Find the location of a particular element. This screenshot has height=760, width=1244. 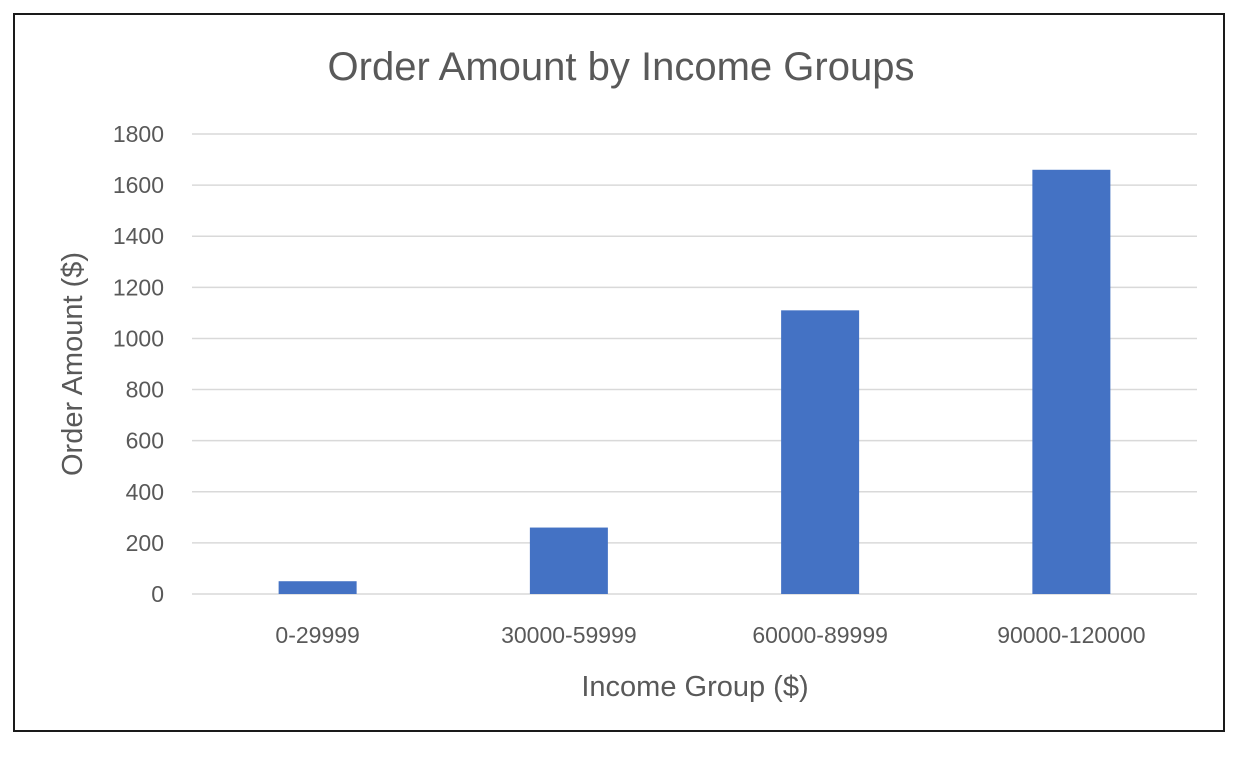

x-tick-label: 30000-59999 is located at coordinates (569, 635).